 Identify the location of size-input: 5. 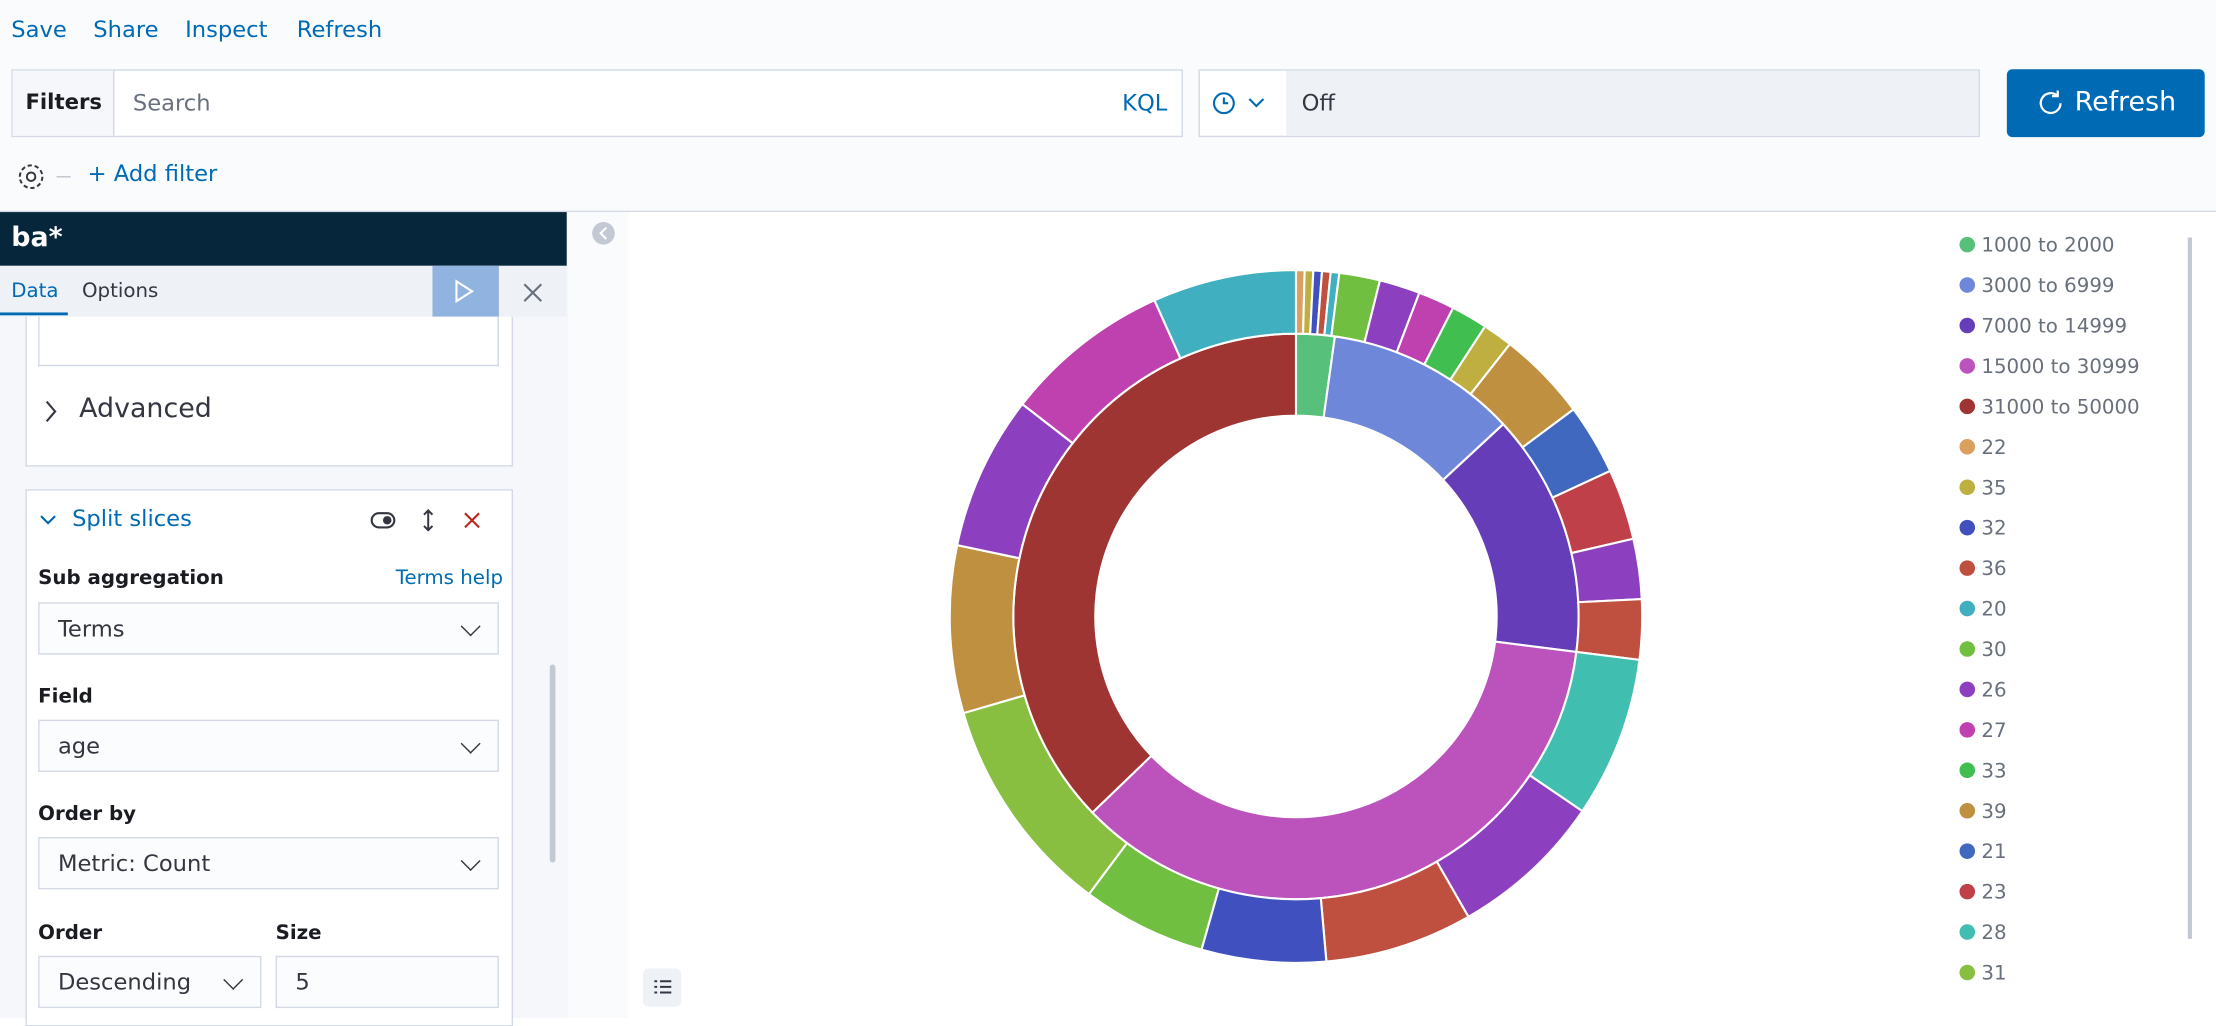
(387, 982).